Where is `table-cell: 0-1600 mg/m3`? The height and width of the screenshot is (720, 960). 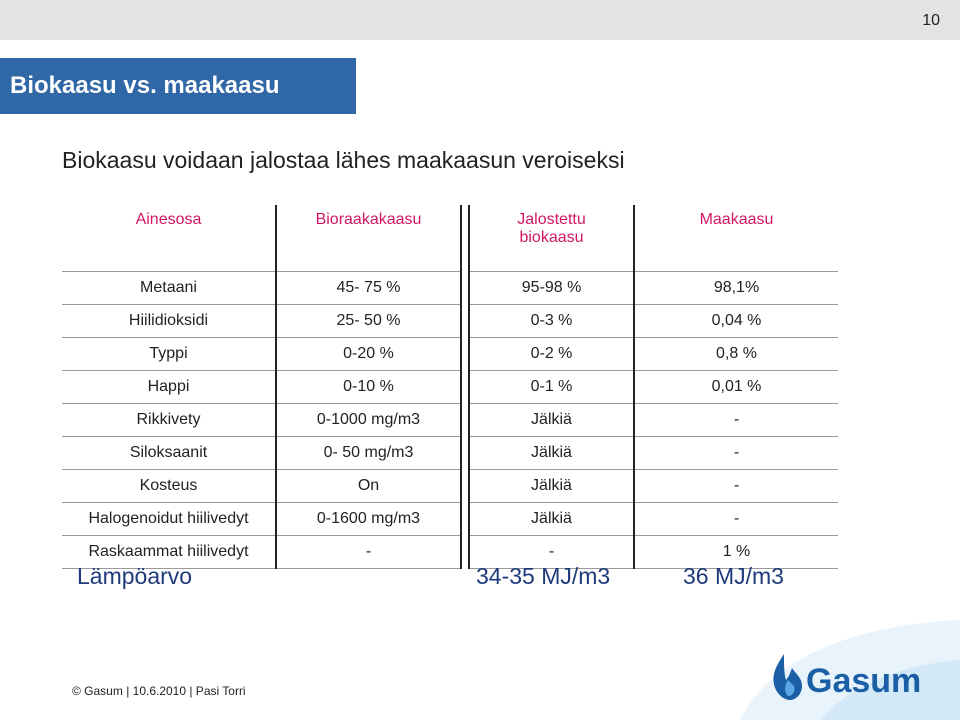 table-cell: 0-1600 mg/m3 is located at coordinates (369, 519).